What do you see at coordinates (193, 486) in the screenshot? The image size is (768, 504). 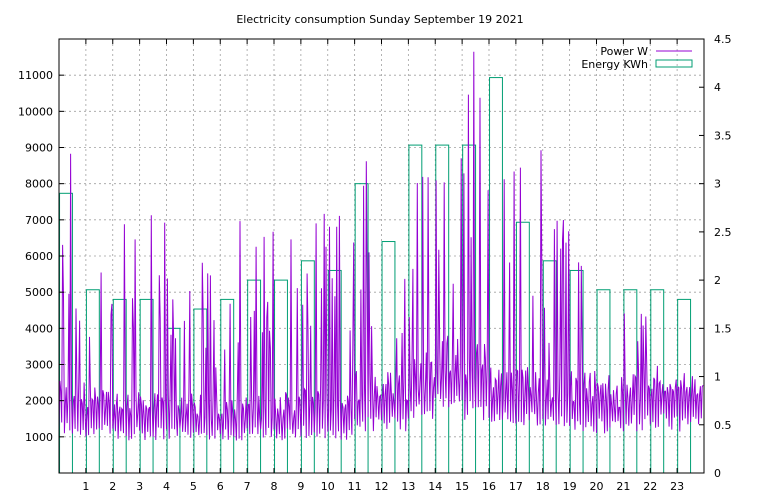 I see `x-tick-label: 5` at bounding box center [193, 486].